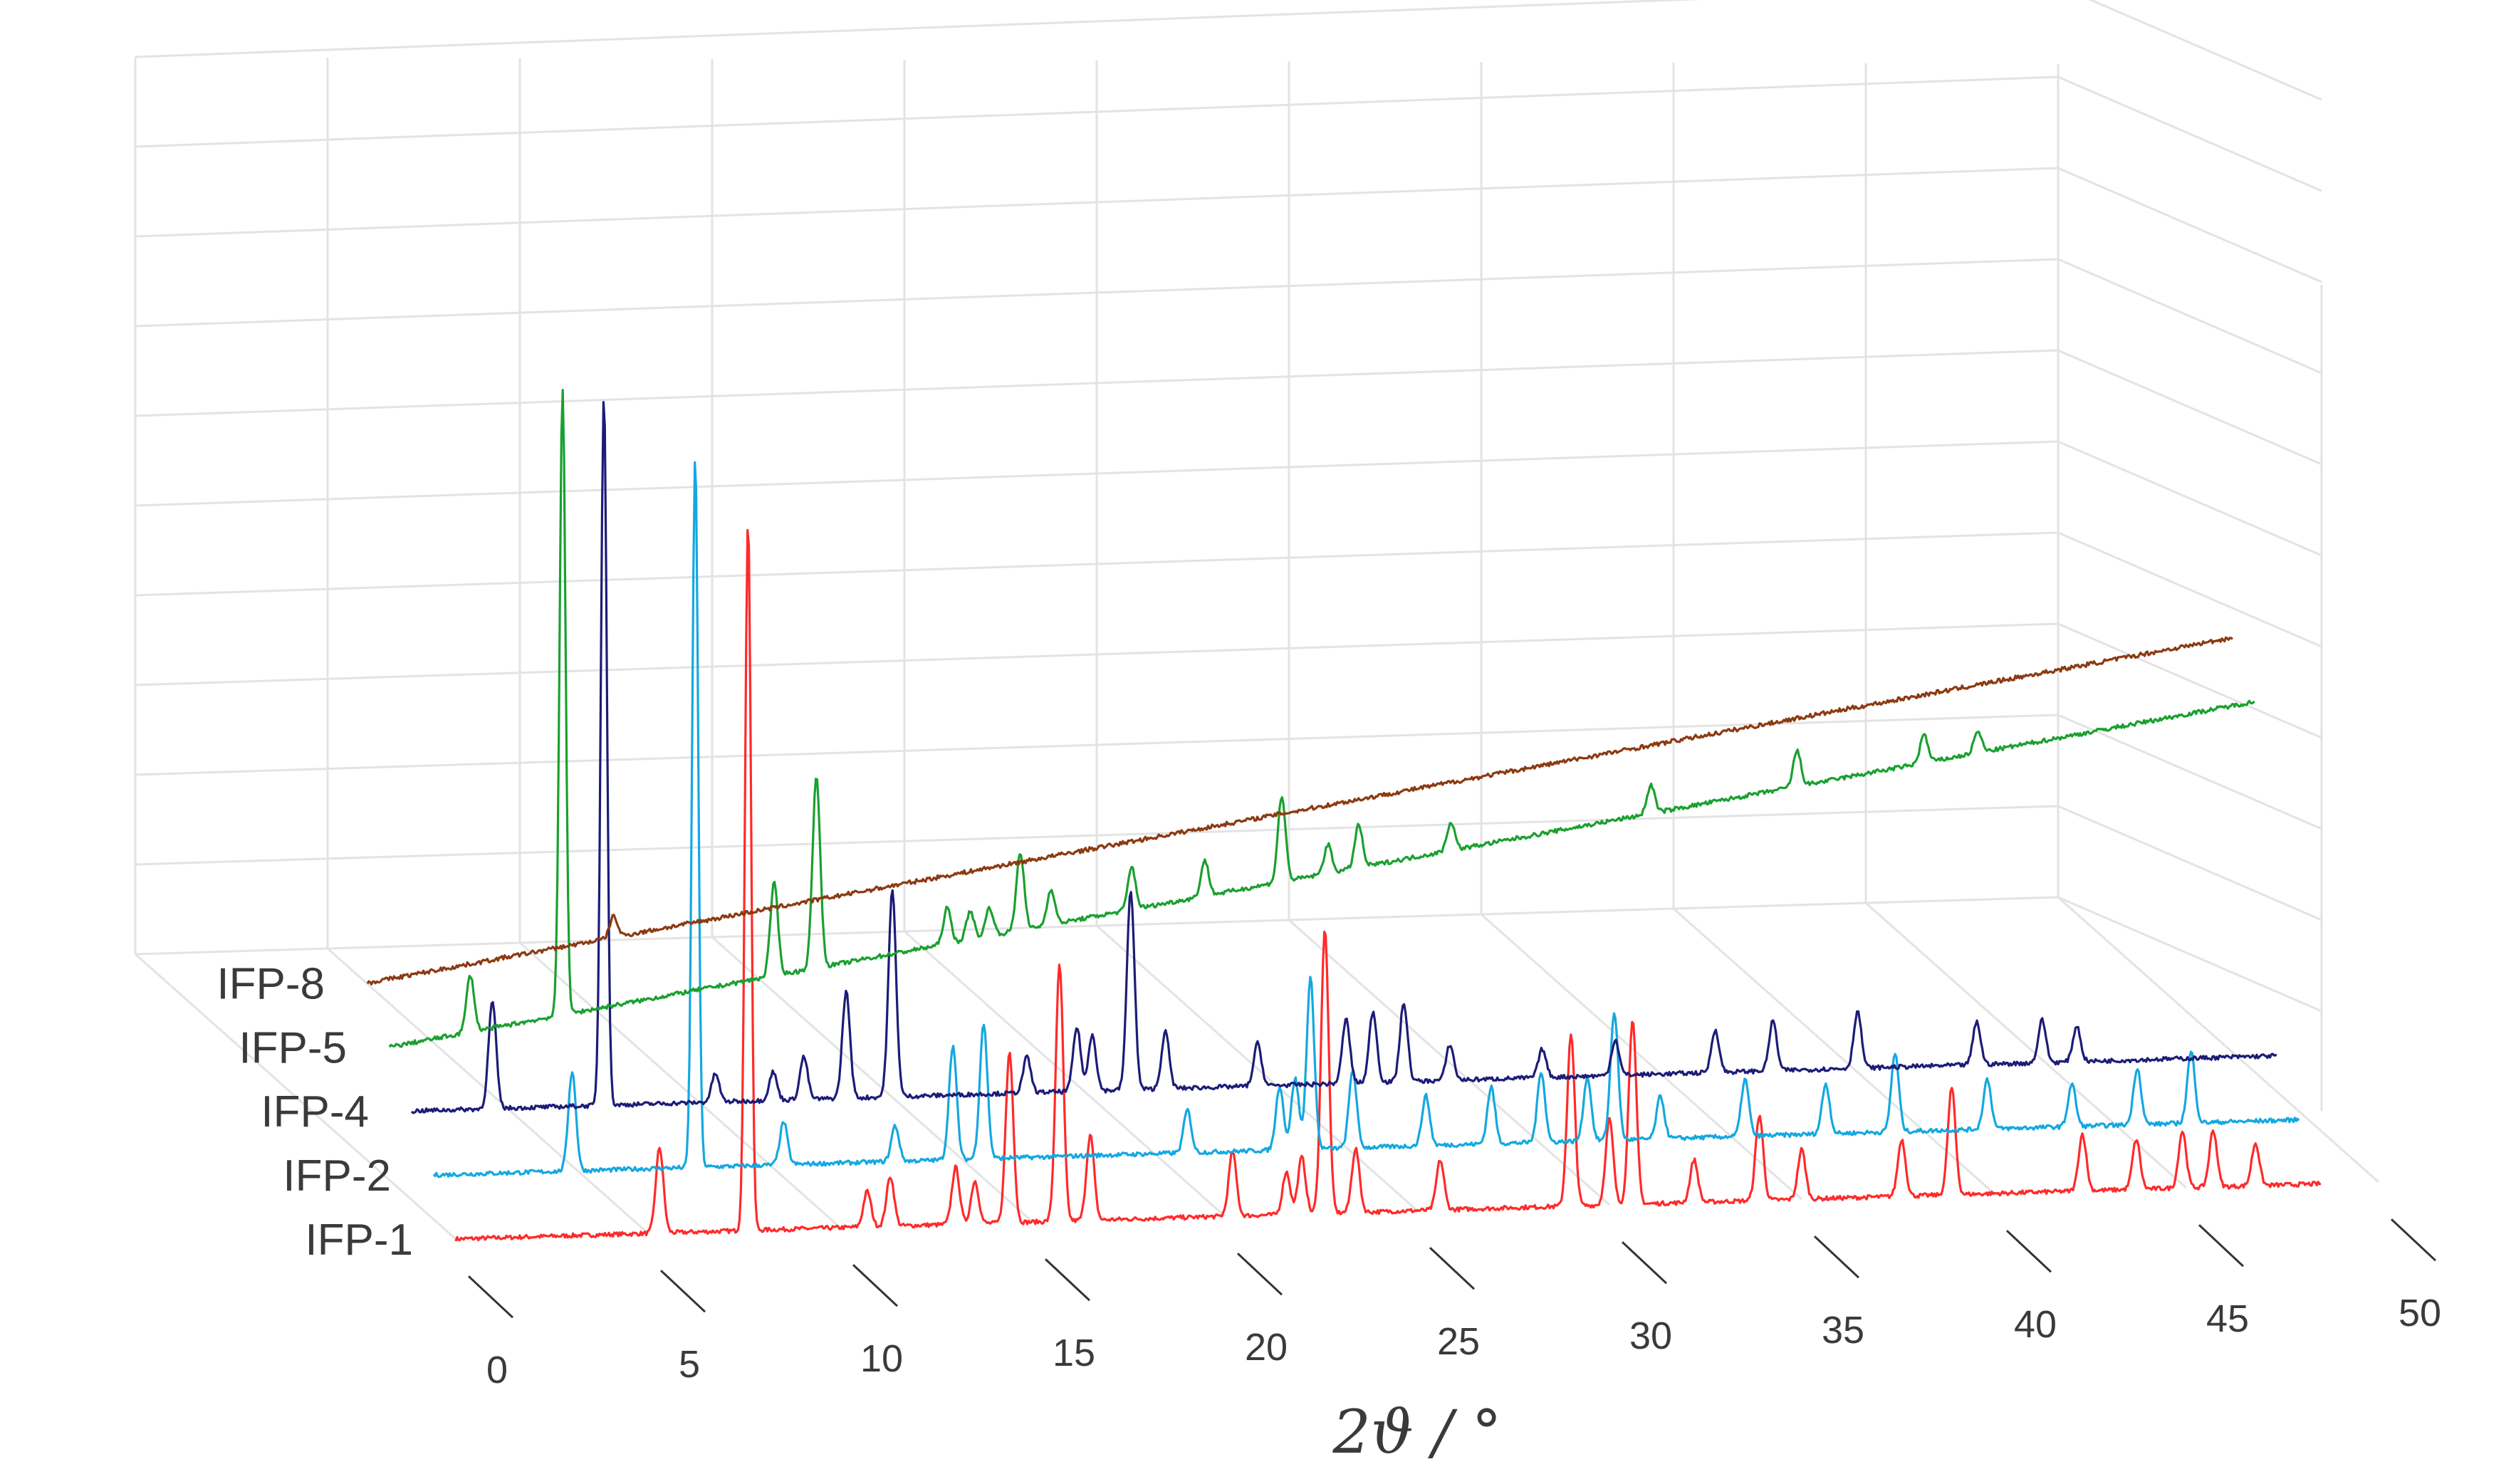 This screenshot has height=1484, width=2516. Describe the element at coordinates (2036, 1324) in the screenshot. I see `x-tick-label: 40` at that location.